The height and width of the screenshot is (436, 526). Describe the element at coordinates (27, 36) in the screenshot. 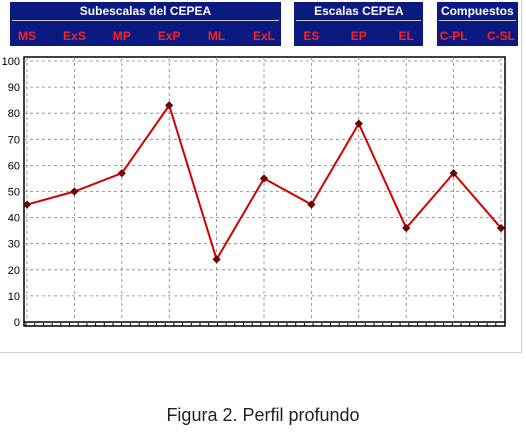

I see `category-label: MS` at that location.